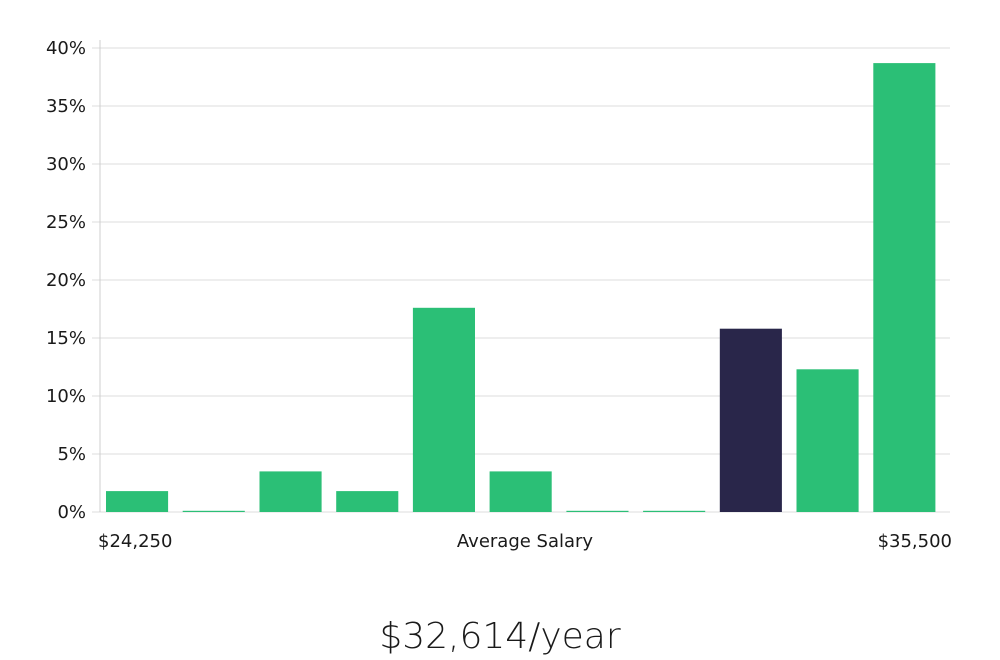 This screenshot has height=660, width=1000. I want to click on highlighted-bar, so click(750, 420).